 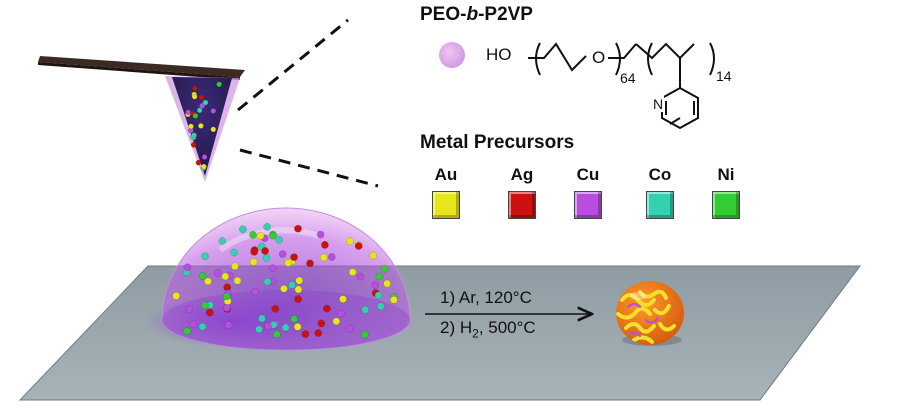 I want to click on precursors-title: Metal Precursors, so click(x=497, y=142).